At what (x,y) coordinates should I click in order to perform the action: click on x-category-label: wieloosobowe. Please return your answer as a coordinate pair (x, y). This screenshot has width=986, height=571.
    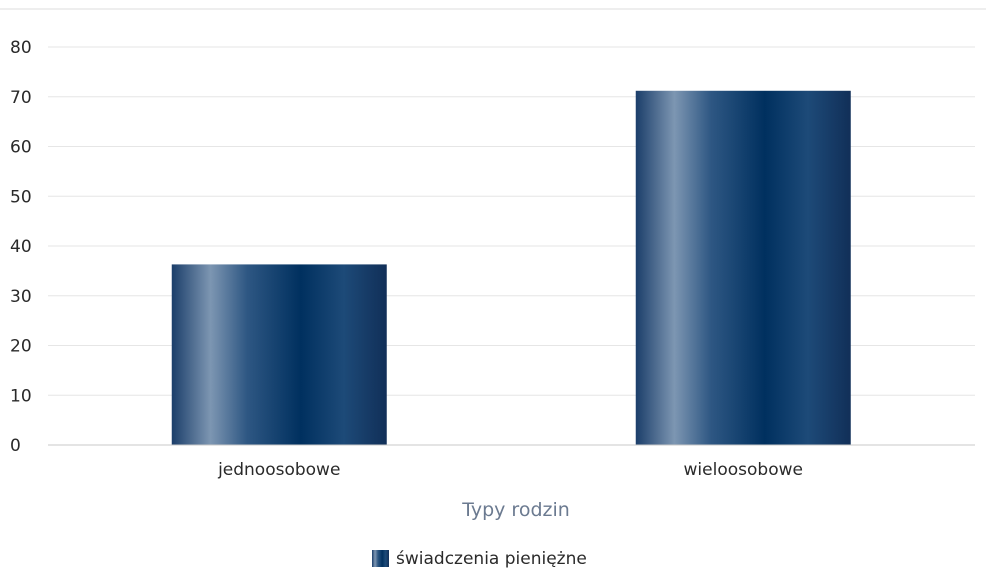
    Looking at the image, I should click on (743, 470).